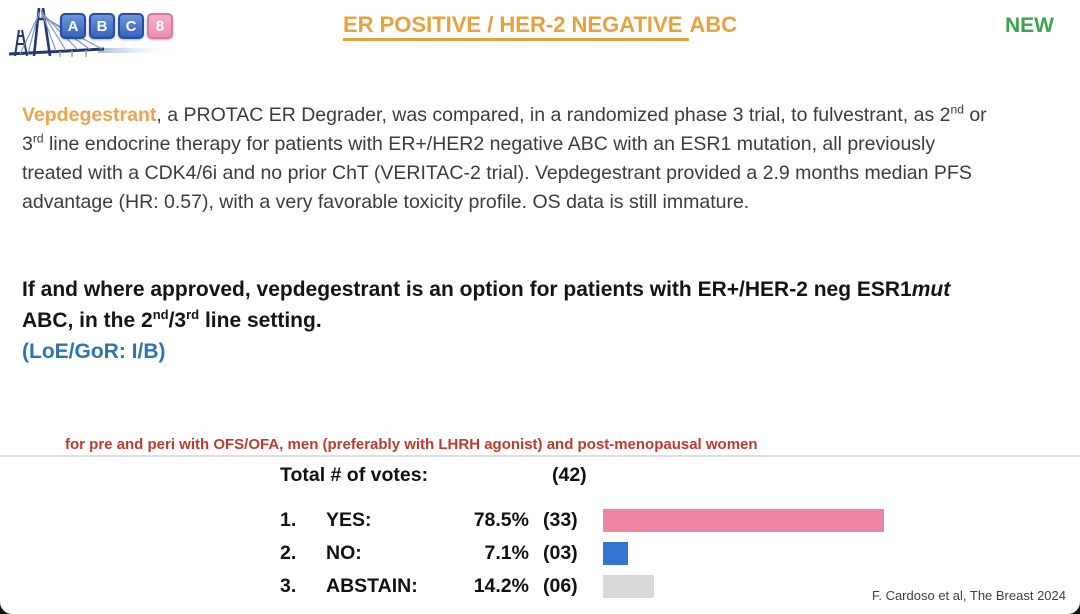 The image size is (1080, 614). I want to click on drug-name: Vepdegestrant, so click(89, 115).